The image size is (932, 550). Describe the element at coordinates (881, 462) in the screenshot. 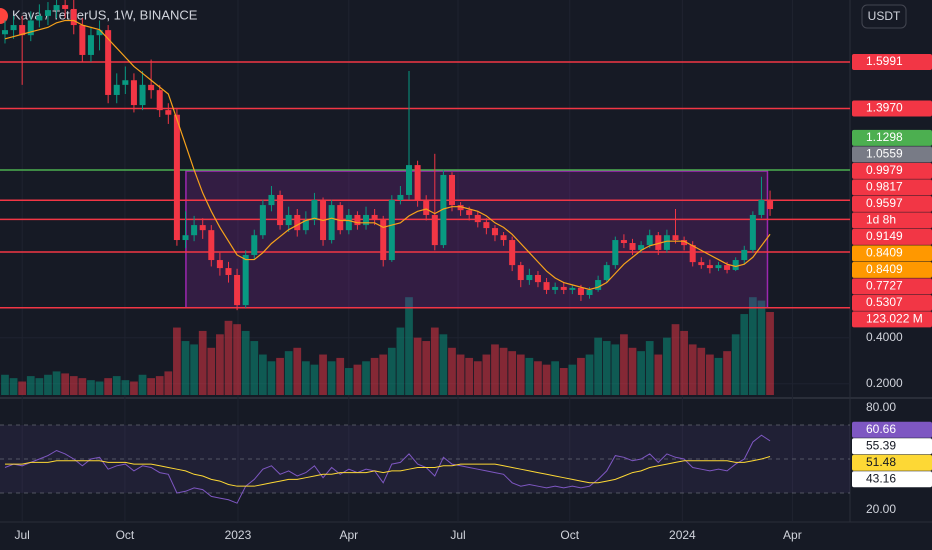

I see `price-tag-label: 51.48` at that location.